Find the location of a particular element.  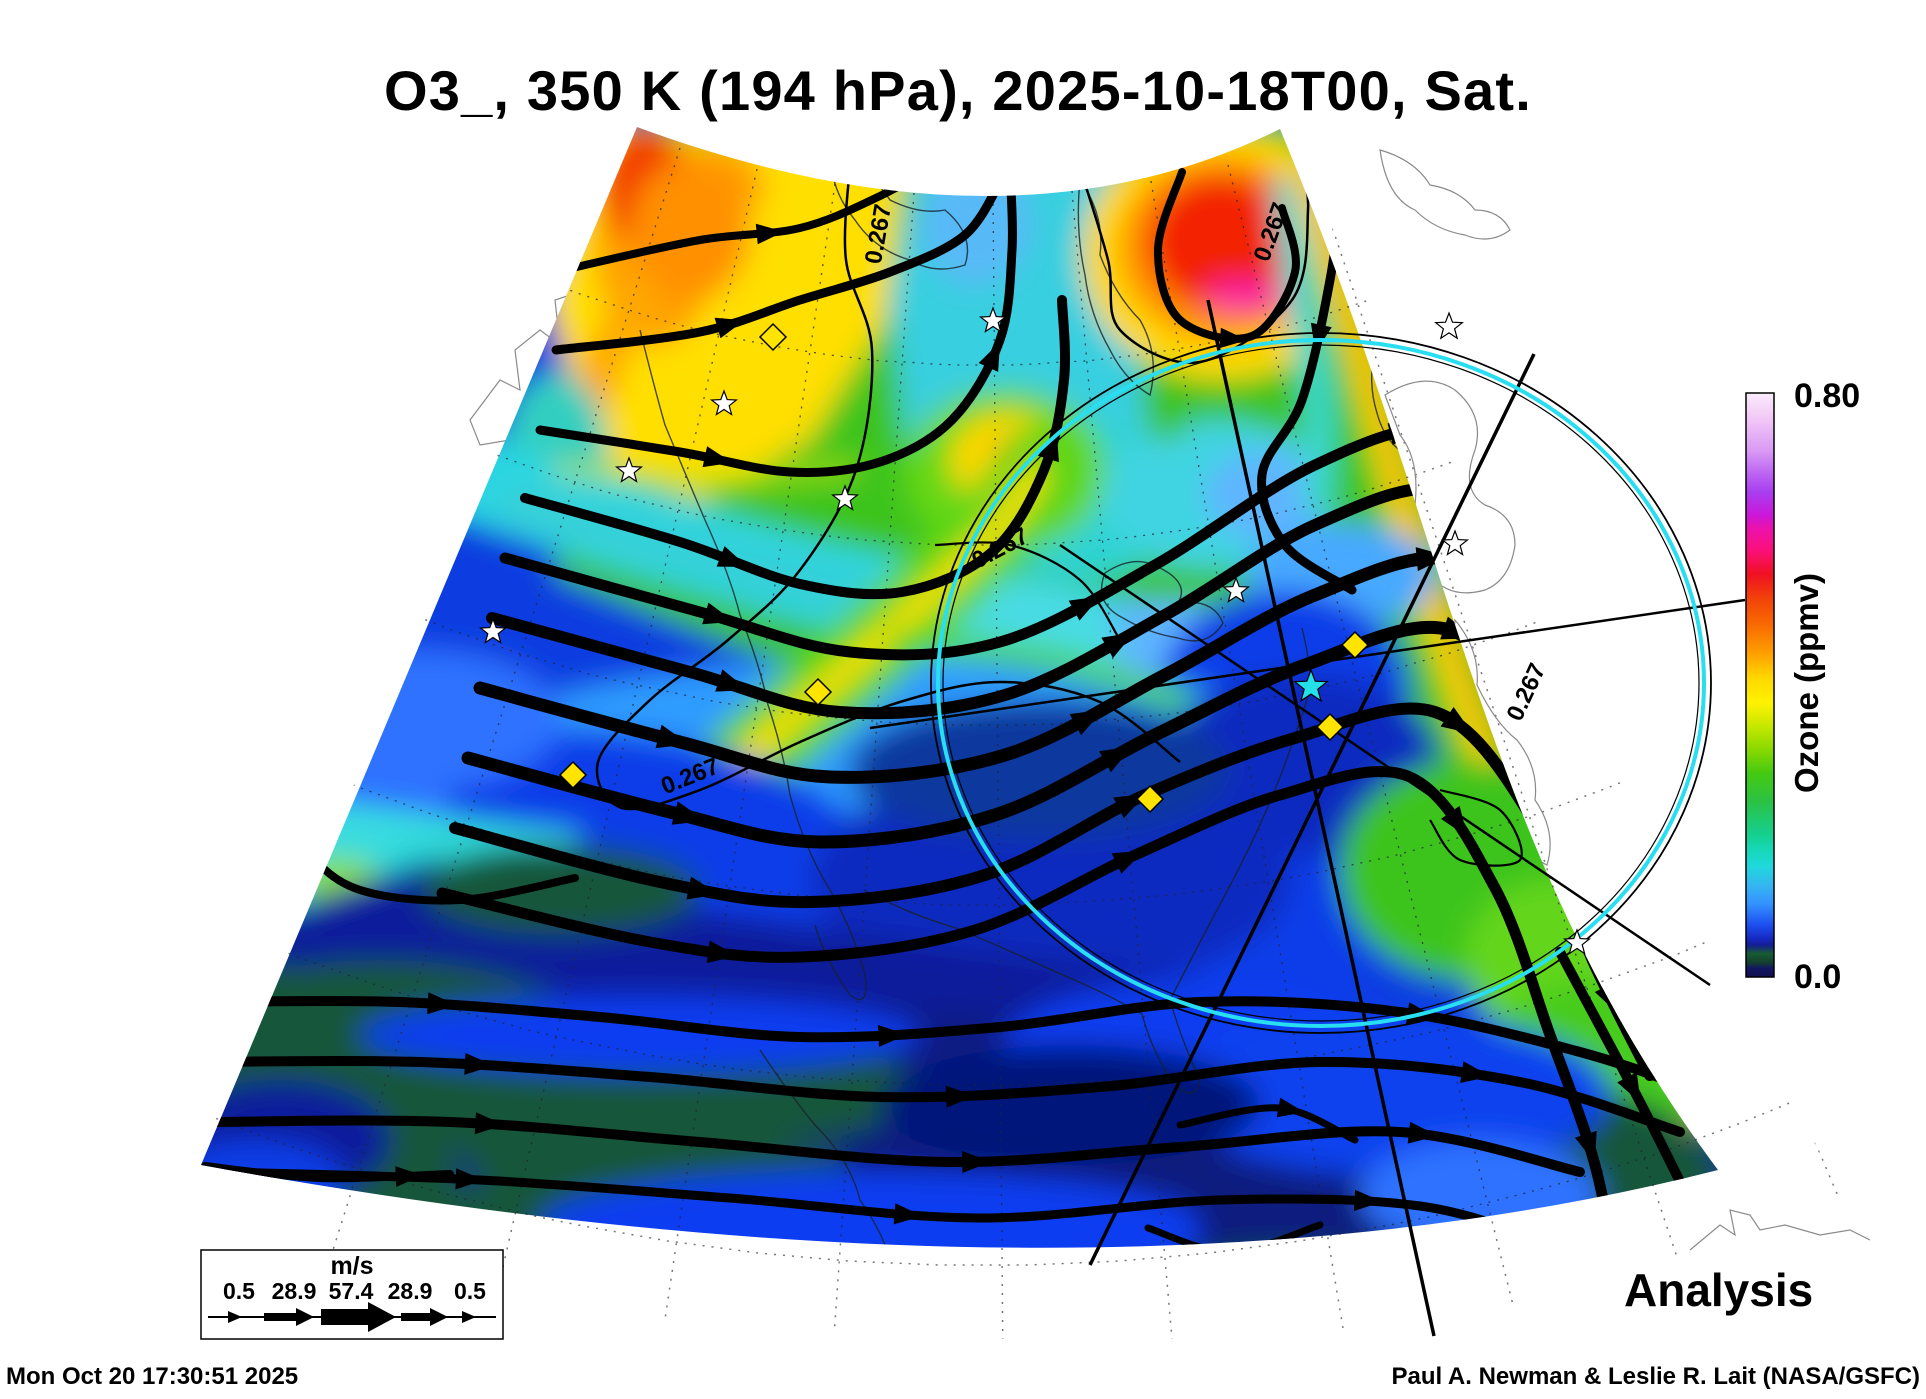

svg-text: Mon Oct 20 17:30:51 2025 is located at coordinates (152, 1376).